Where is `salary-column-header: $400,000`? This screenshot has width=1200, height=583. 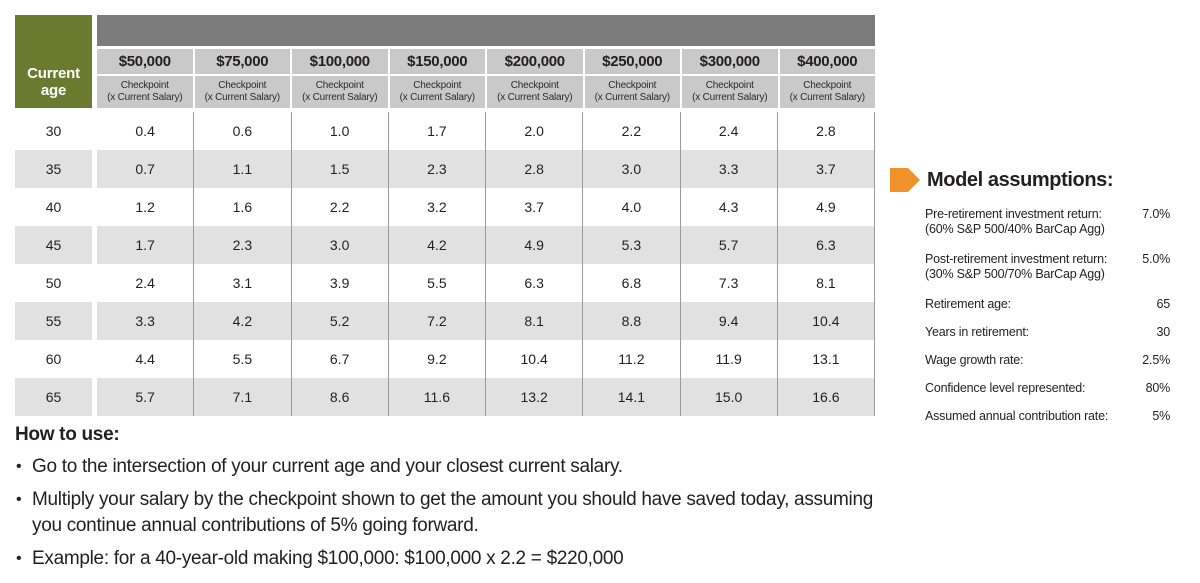
salary-column-header: $400,000 is located at coordinates (826, 61).